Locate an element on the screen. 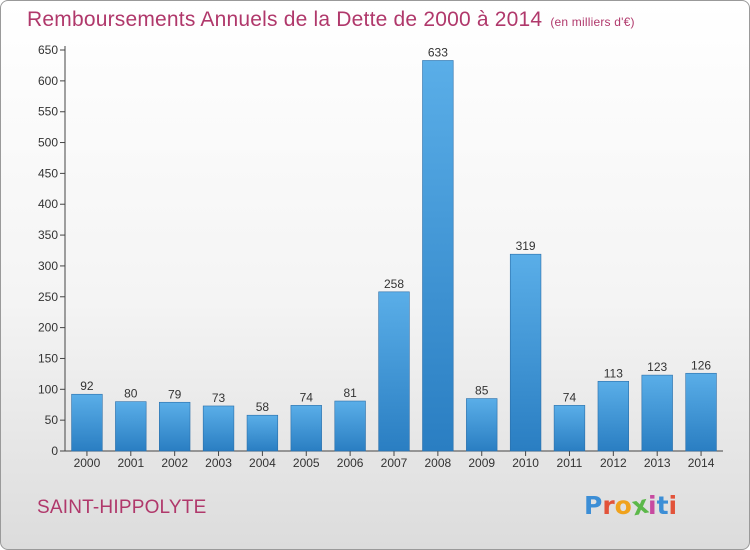 Image resolution: width=750 pixels, height=550 pixels. logo-letter: t is located at coordinates (662, 505).